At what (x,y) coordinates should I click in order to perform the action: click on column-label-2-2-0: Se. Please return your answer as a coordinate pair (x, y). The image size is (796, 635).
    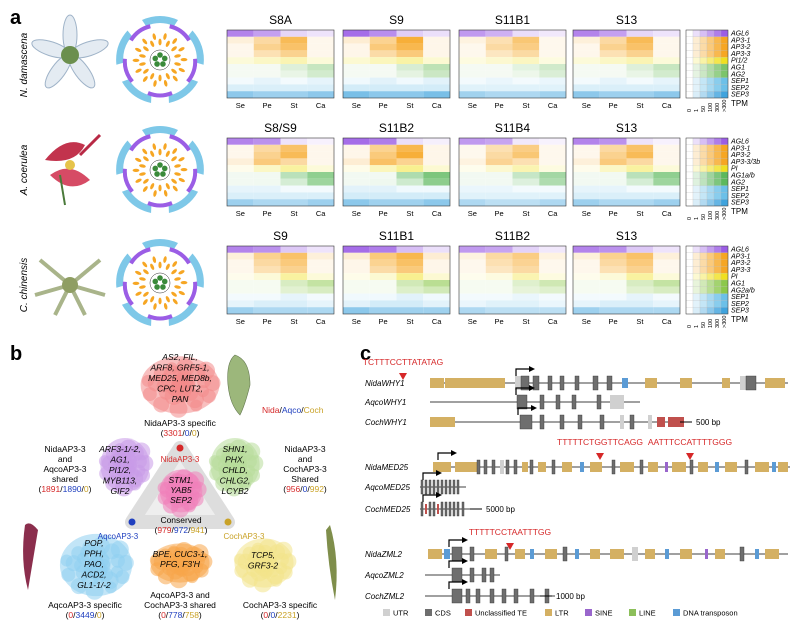
    Looking at the image, I should click on (472, 321).